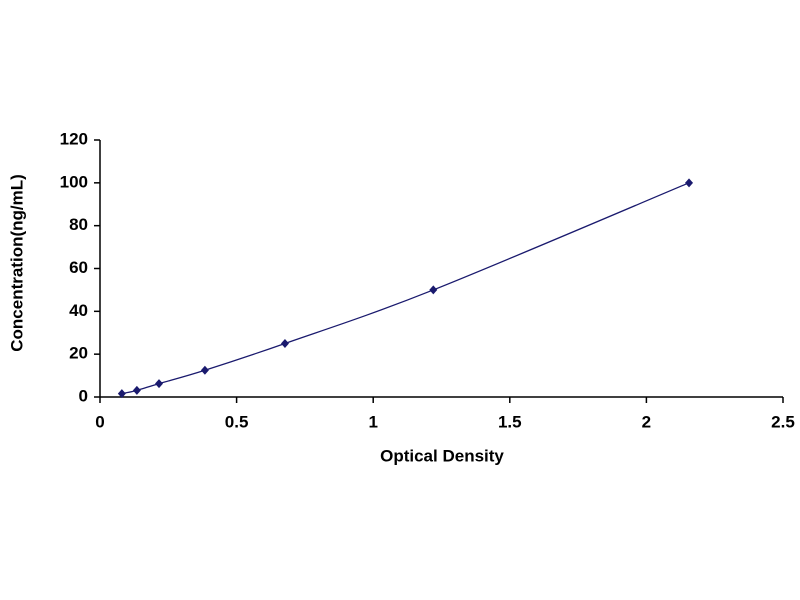 Image resolution: width=800 pixels, height=600 pixels. I want to click on y-tick-label: 60, so click(78, 267).